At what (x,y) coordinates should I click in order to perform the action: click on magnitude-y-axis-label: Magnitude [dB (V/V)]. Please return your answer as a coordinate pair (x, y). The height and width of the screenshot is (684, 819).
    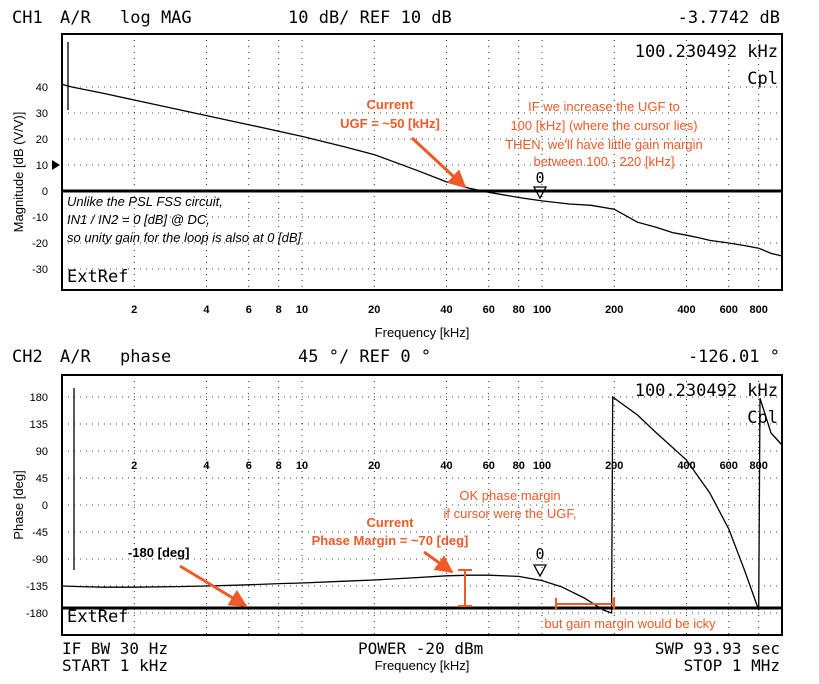
    Looking at the image, I should click on (18, 172).